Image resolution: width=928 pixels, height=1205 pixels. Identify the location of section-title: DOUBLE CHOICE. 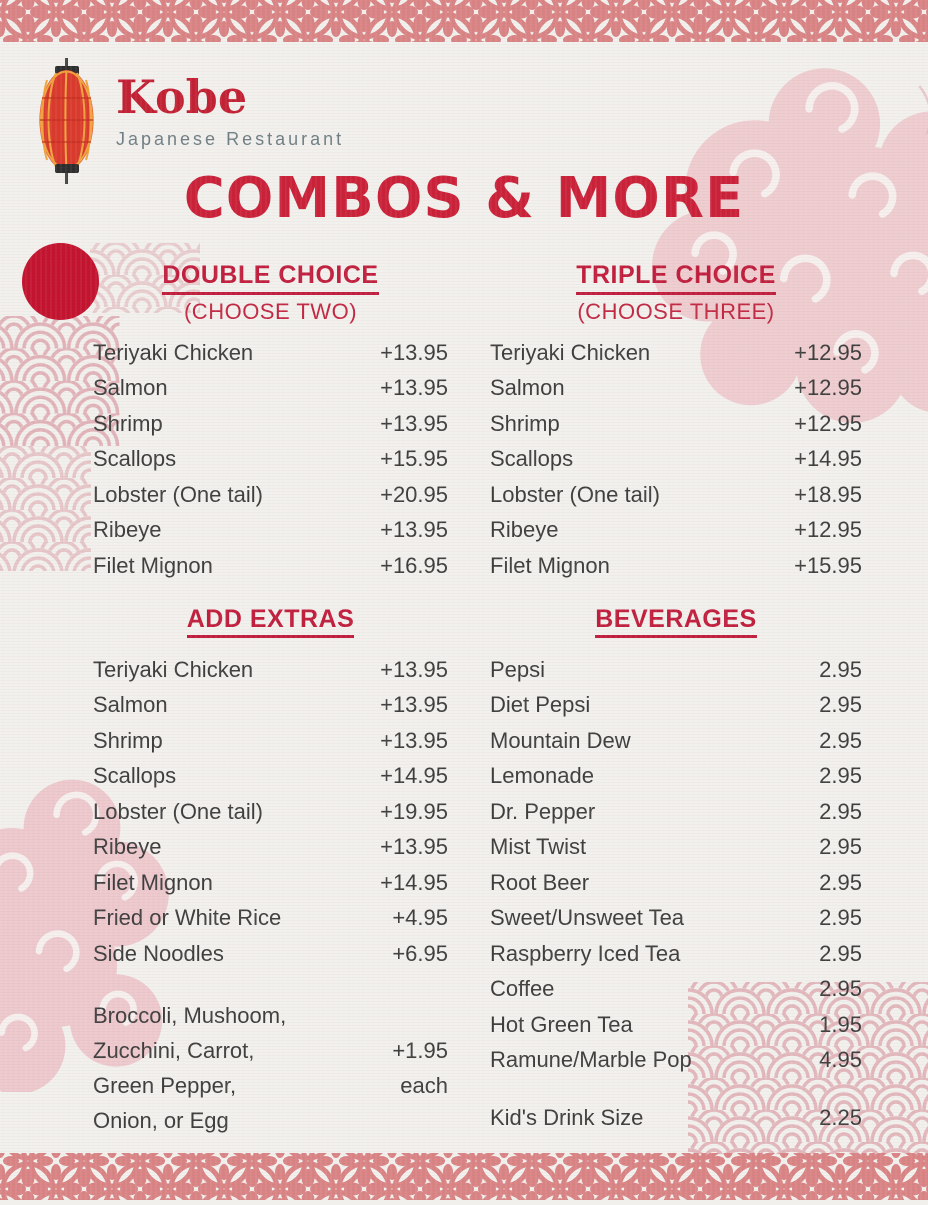
(270, 278).